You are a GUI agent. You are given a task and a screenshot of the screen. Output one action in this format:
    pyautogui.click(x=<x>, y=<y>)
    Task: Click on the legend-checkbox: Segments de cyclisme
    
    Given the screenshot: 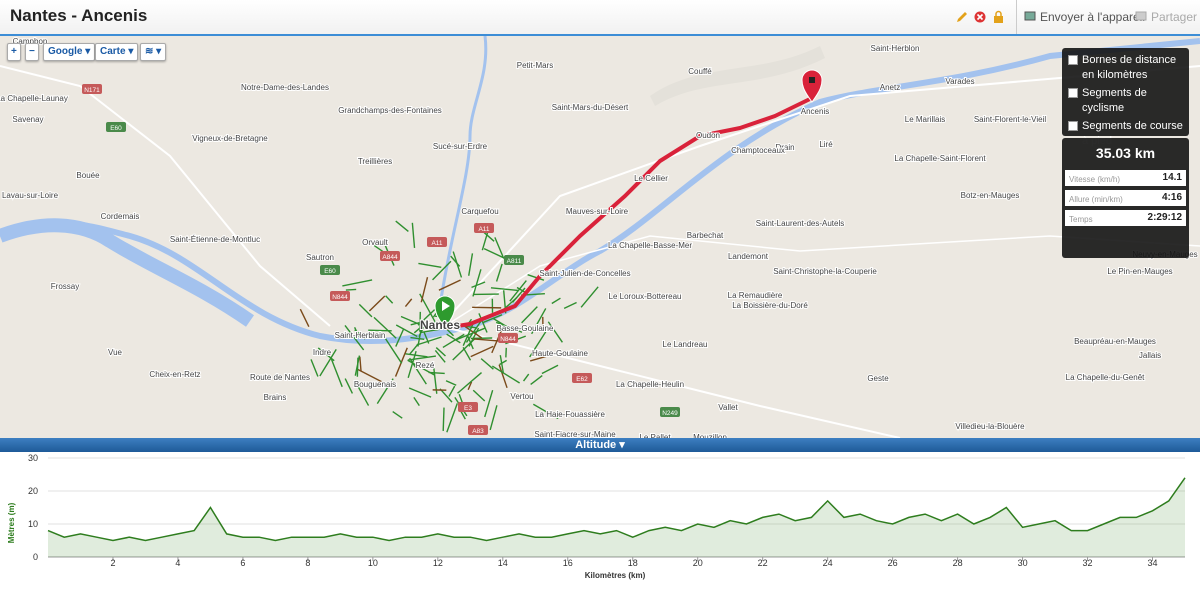 What is the action you would take?
    pyautogui.click(x=1125, y=101)
    